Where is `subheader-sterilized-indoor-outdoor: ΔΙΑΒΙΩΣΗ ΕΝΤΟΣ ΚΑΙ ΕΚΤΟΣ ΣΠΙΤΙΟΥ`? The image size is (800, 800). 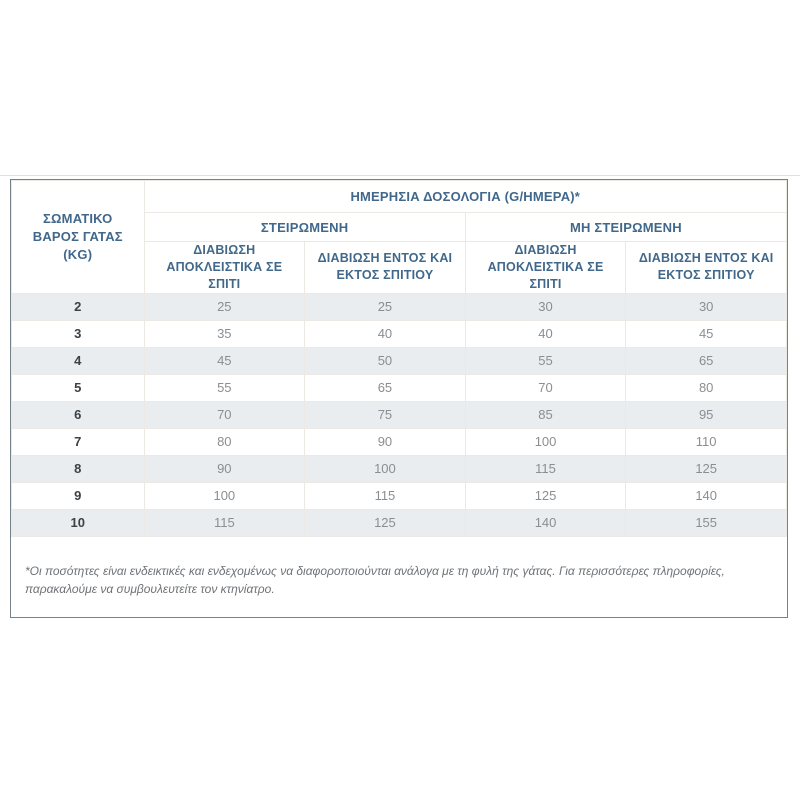
subheader-sterilized-indoor-outdoor: ΔΙΑΒΙΩΣΗ ΕΝΤΟΣ ΚΑΙ ΕΚΤΟΣ ΣΠΙΤΙΟΥ is located at coordinates (385, 267).